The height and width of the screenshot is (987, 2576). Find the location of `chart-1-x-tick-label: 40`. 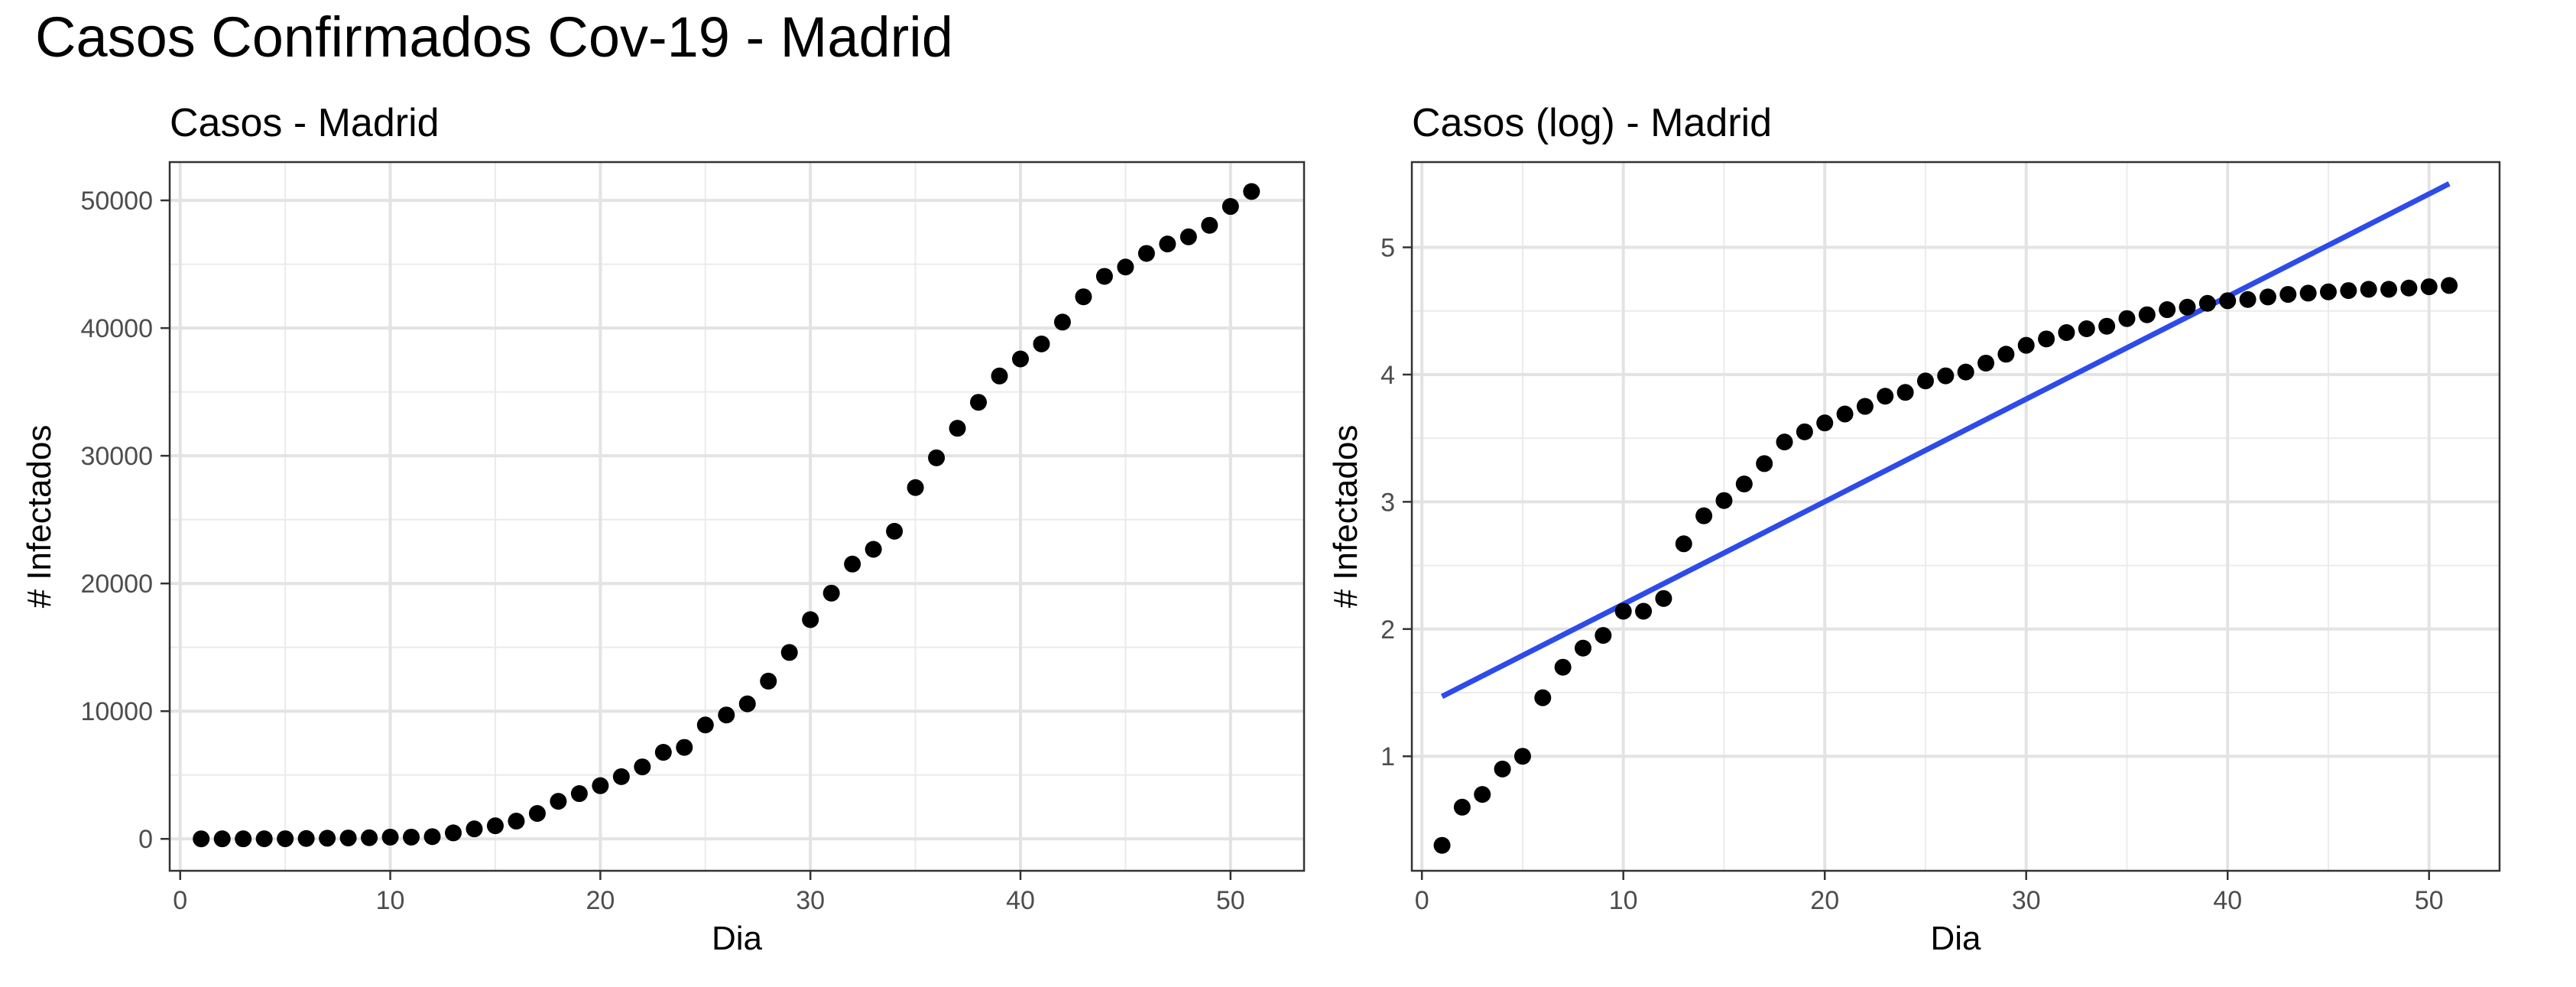

chart-1-x-tick-label: 40 is located at coordinates (1021, 900).